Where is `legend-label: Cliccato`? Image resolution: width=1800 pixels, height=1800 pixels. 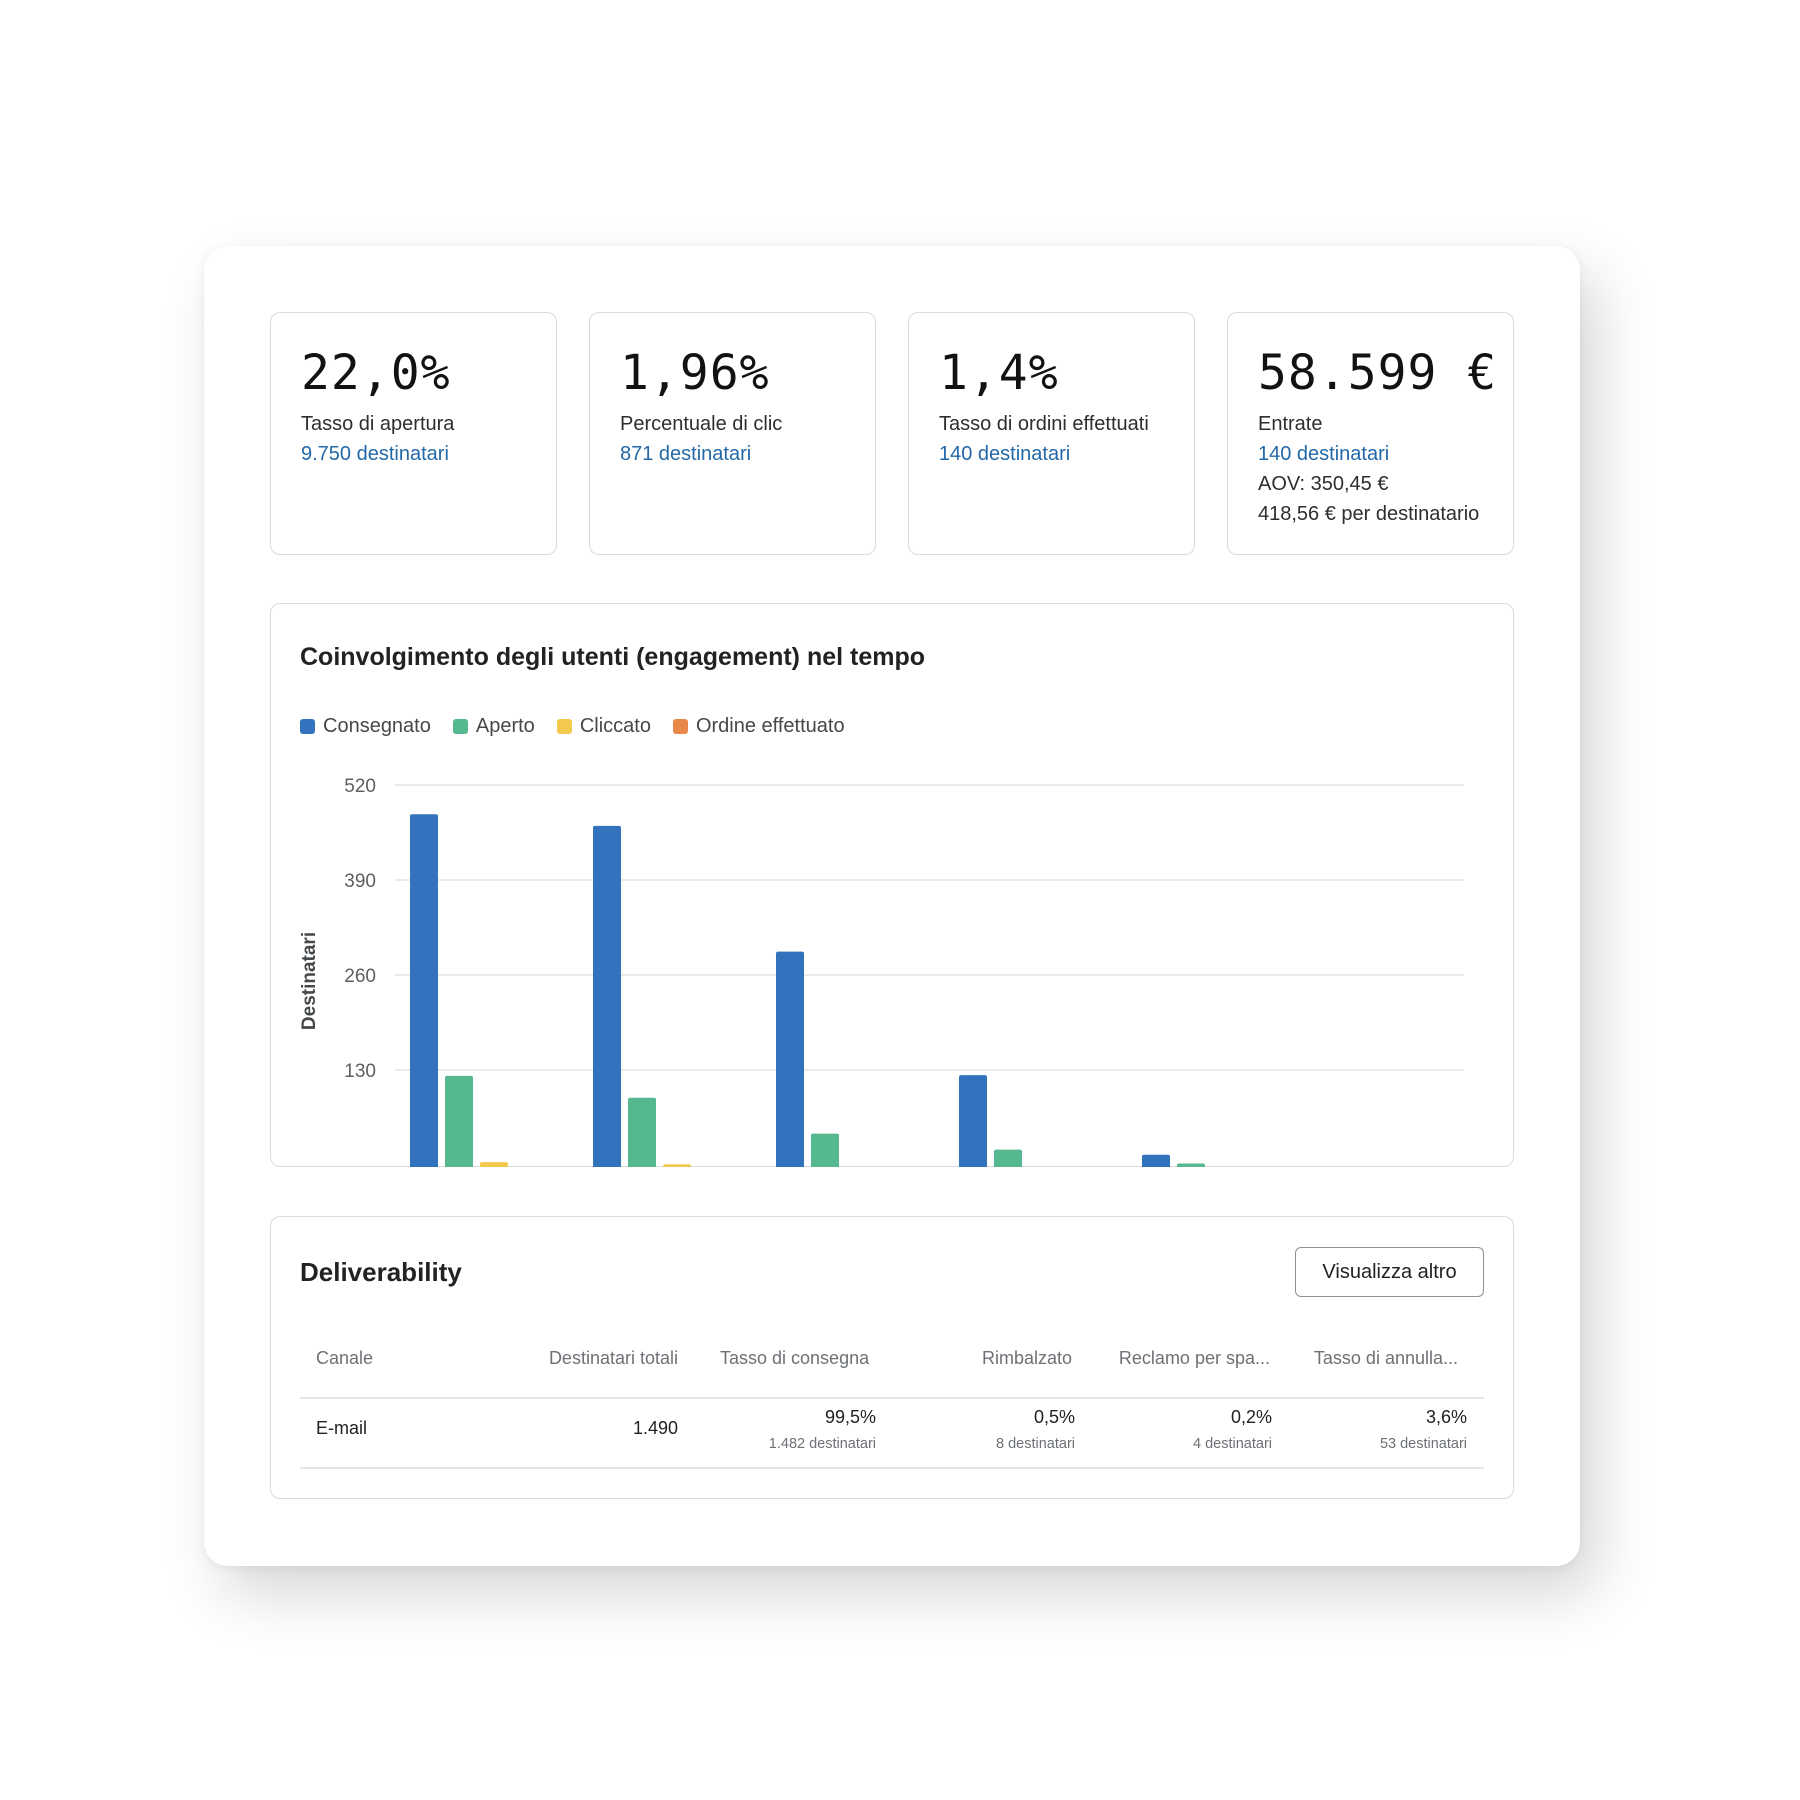
legend-label: Cliccato is located at coordinates (615, 726).